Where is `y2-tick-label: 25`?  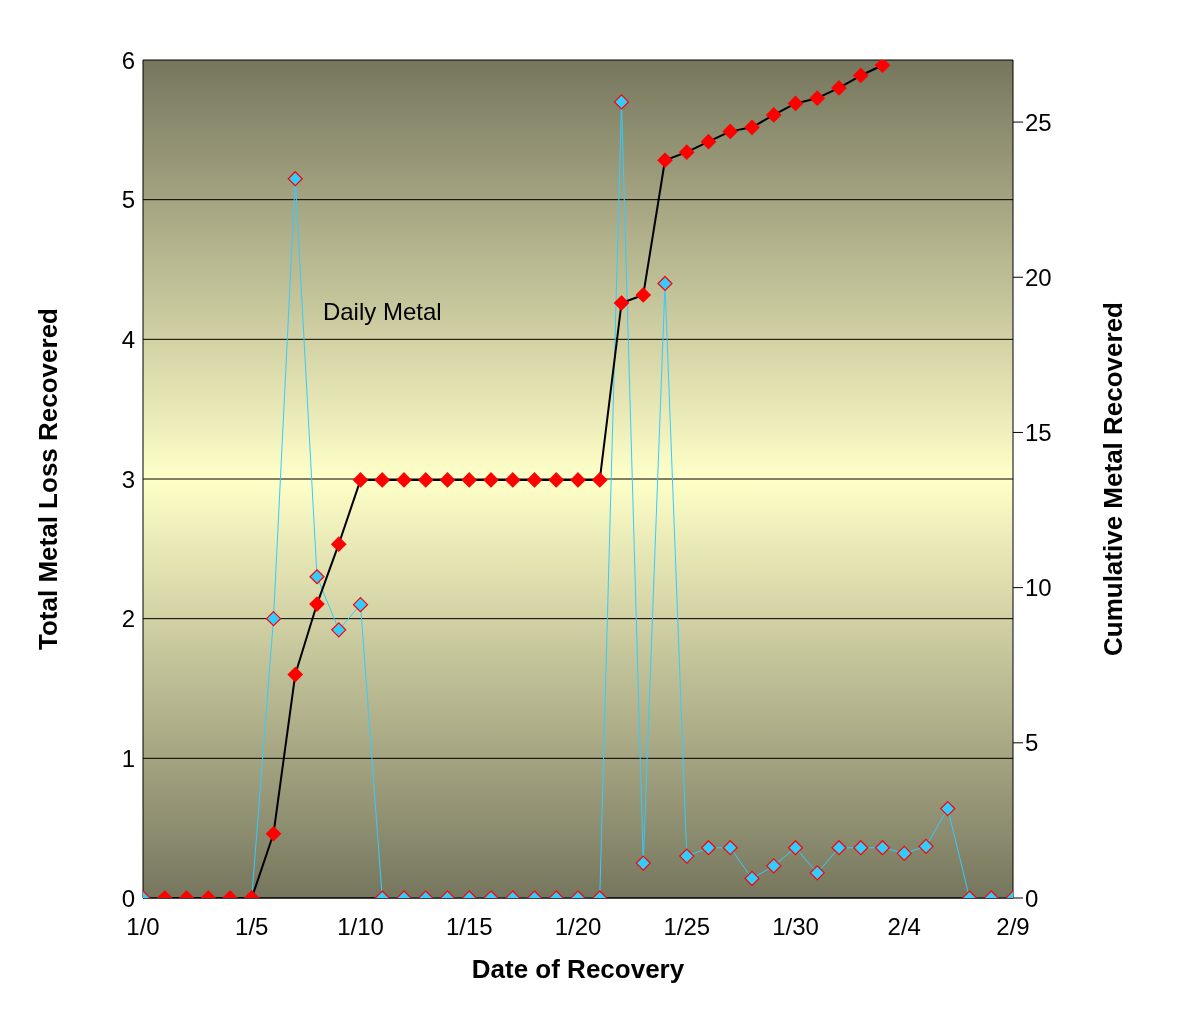
y2-tick-label: 25 is located at coordinates (1038, 122).